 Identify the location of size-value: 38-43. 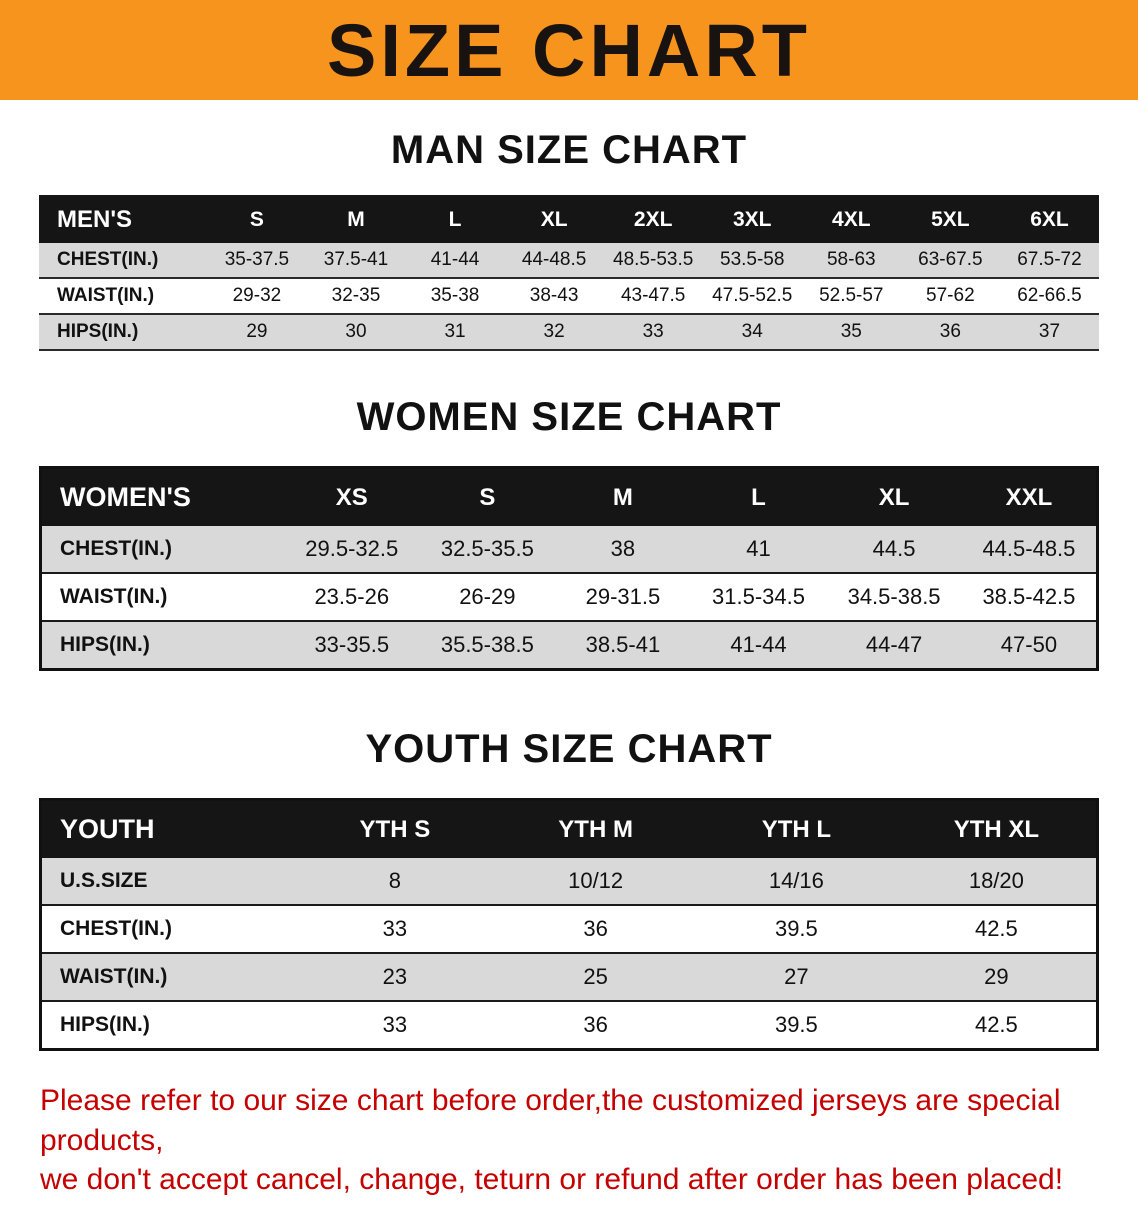
(554, 296).